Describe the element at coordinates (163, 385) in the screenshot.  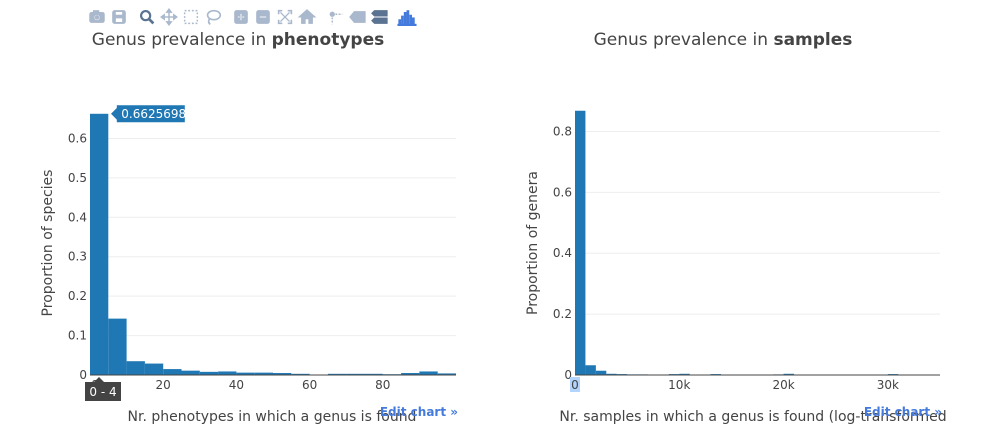
I see `x-tick-label: 20` at that location.